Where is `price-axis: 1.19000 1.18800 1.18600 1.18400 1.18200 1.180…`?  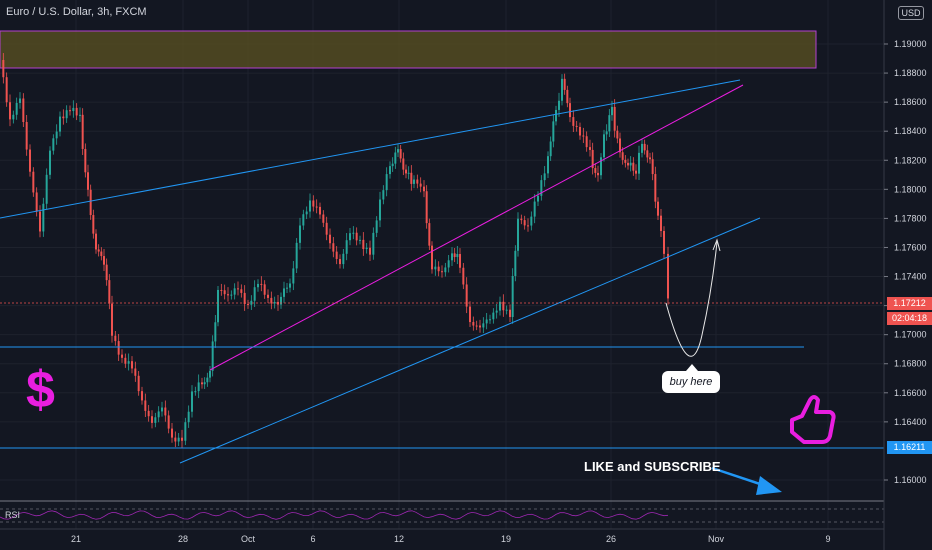
price-axis: 1.19000 1.18800 1.18600 1.18400 1.18200 1.180… is located at coordinates (905, 262).